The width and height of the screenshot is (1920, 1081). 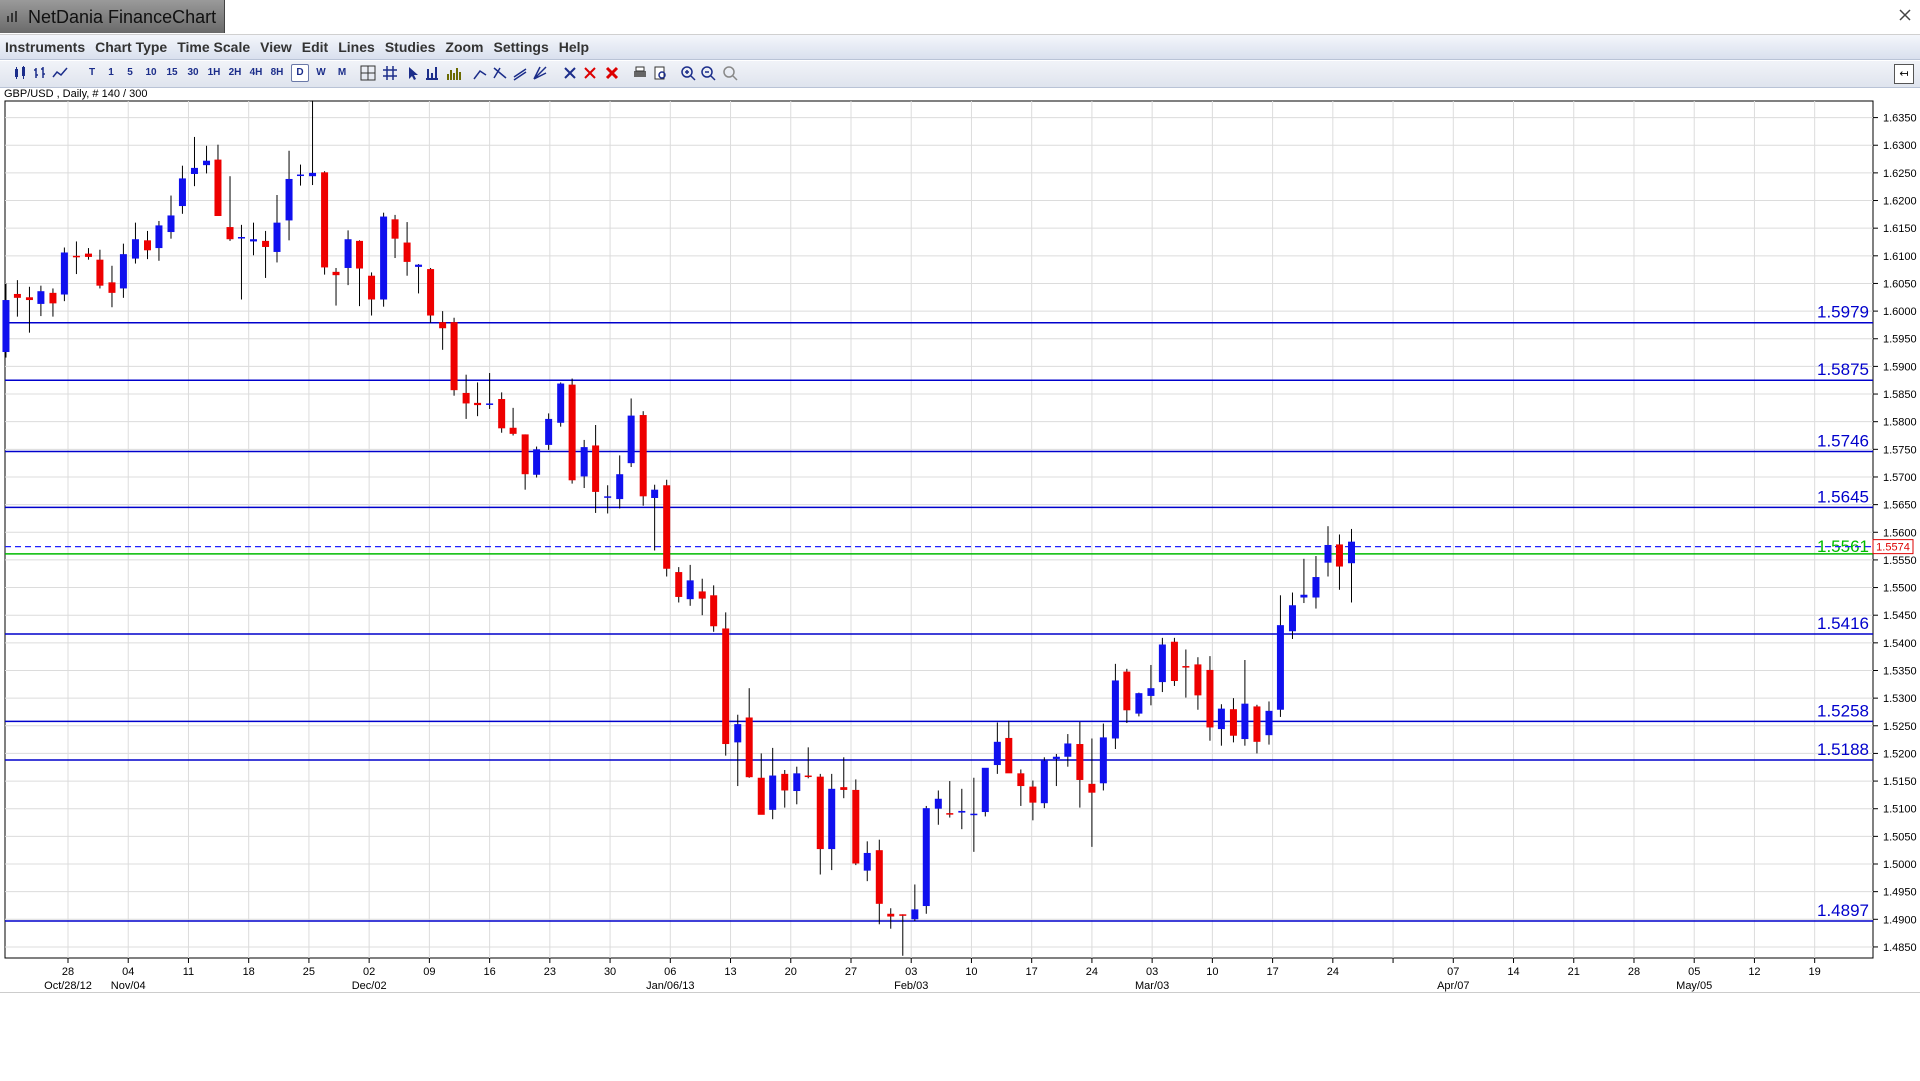 I want to click on x-tick-label: 17, so click(x=1272, y=972).